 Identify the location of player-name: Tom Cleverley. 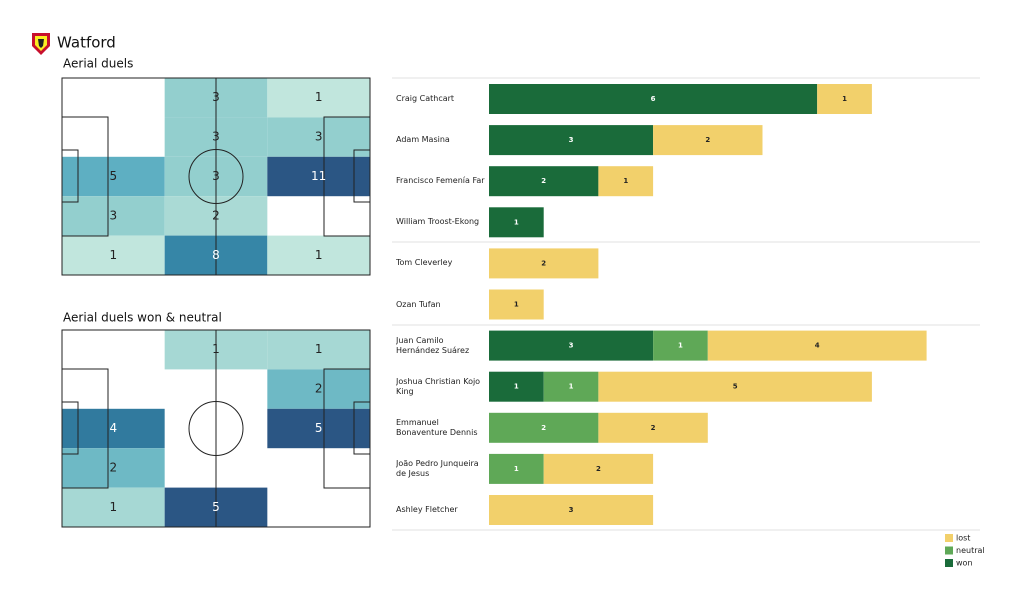
(424, 263).